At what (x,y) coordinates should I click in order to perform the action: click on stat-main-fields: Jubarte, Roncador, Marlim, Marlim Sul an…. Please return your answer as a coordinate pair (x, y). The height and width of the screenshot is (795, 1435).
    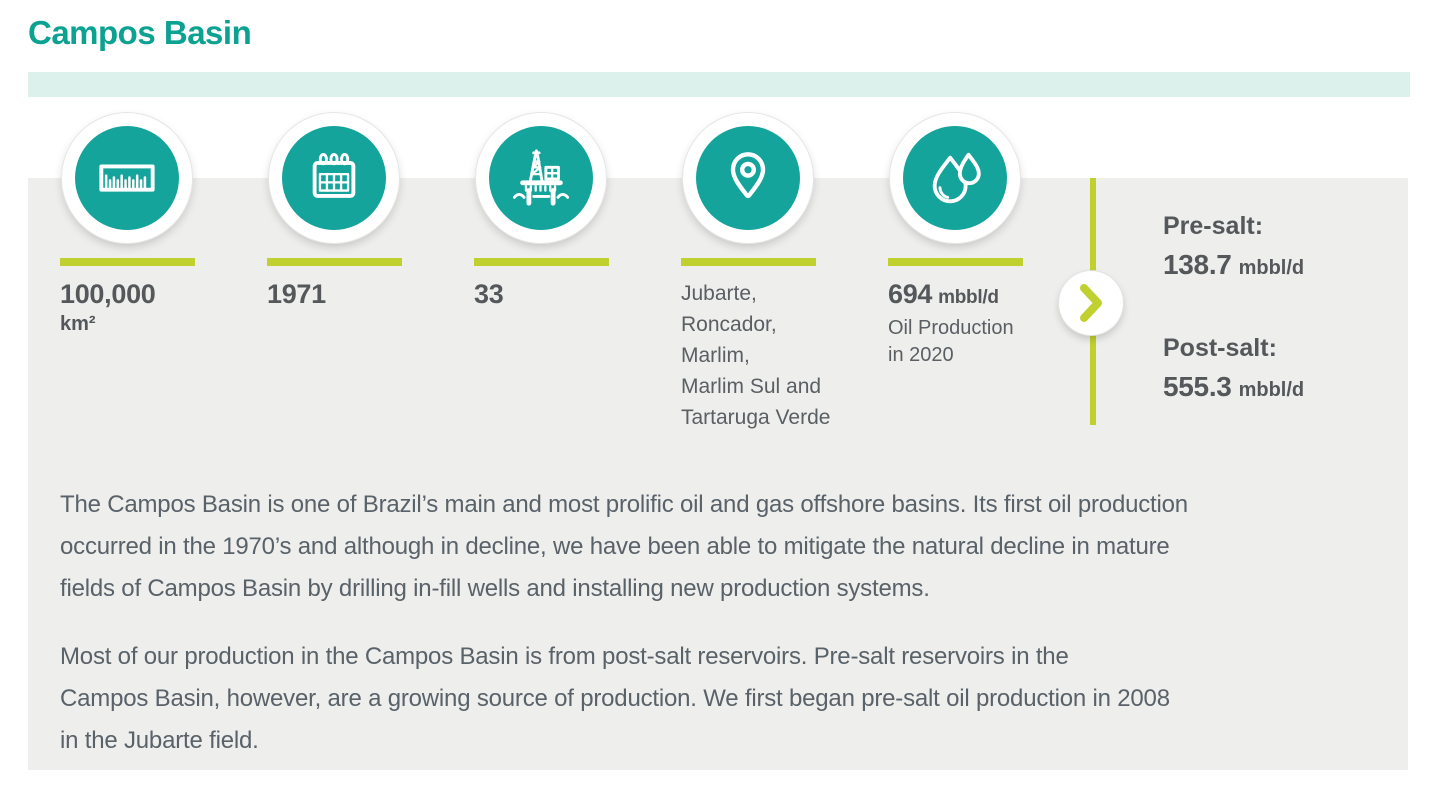
    Looking at the image, I should click on (756, 273).